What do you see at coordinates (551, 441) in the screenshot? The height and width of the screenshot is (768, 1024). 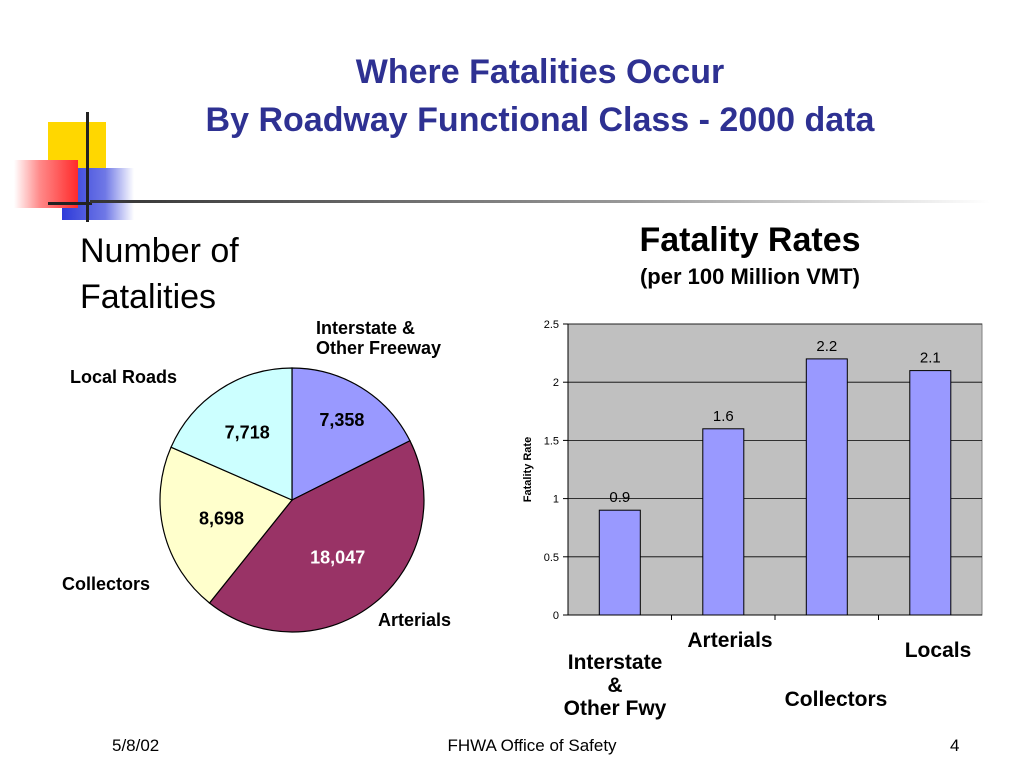 I see `y-tick-label: 1.5` at bounding box center [551, 441].